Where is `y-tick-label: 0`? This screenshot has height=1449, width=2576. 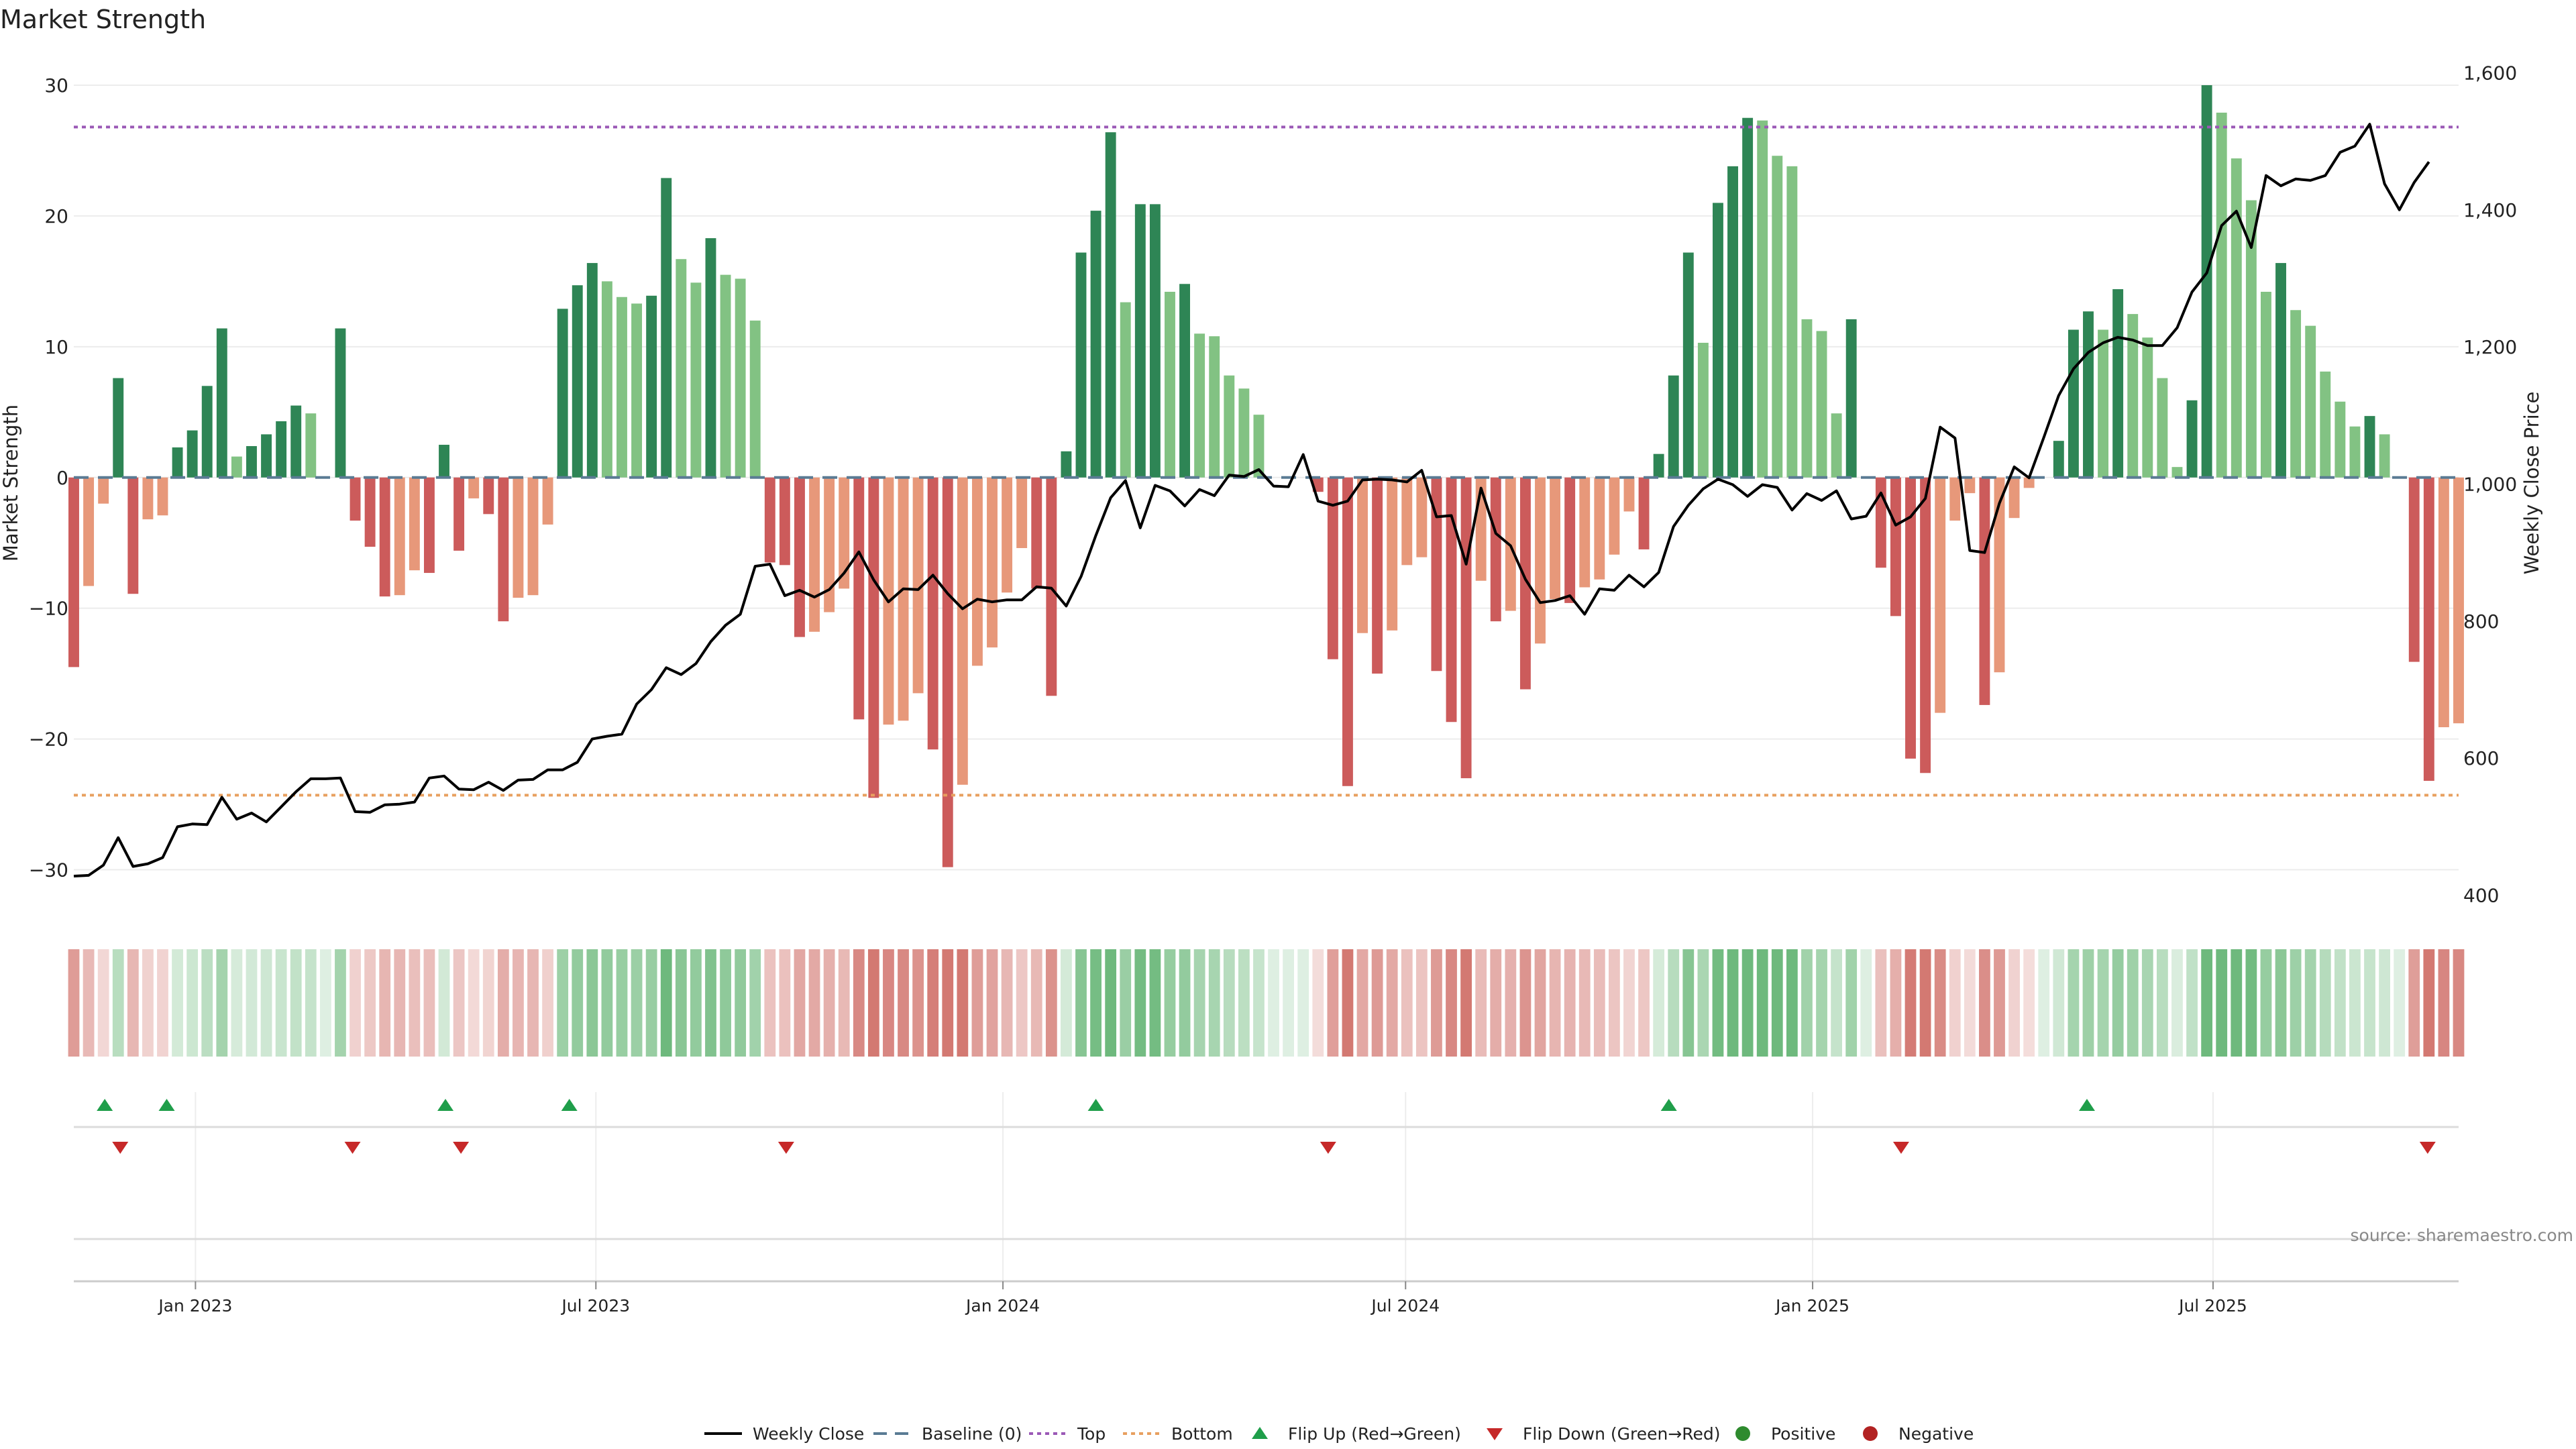 y-tick-label: 0 is located at coordinates (62, 478).